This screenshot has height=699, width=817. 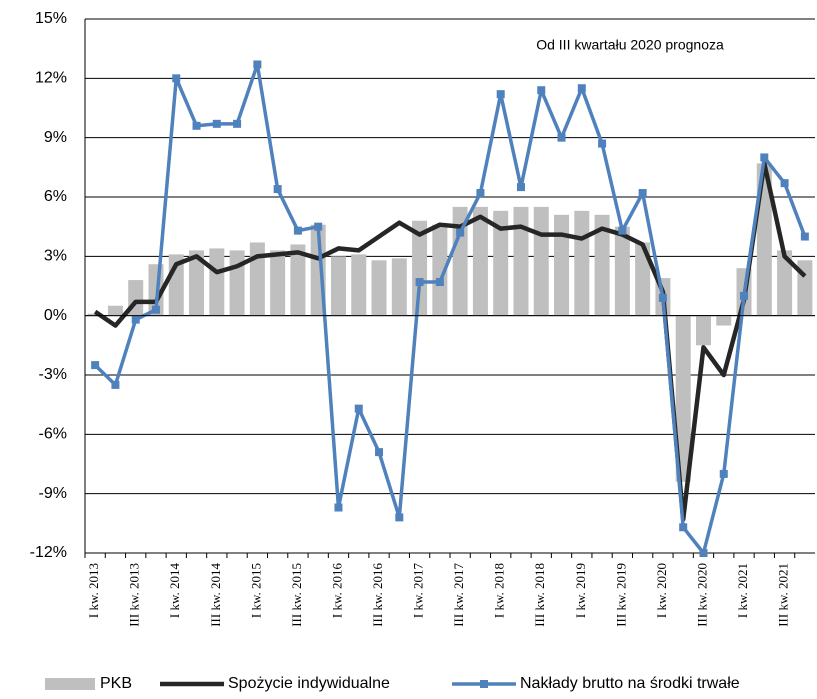 I want to click on y-tick-label: 12%, so click(x=51, y=78).